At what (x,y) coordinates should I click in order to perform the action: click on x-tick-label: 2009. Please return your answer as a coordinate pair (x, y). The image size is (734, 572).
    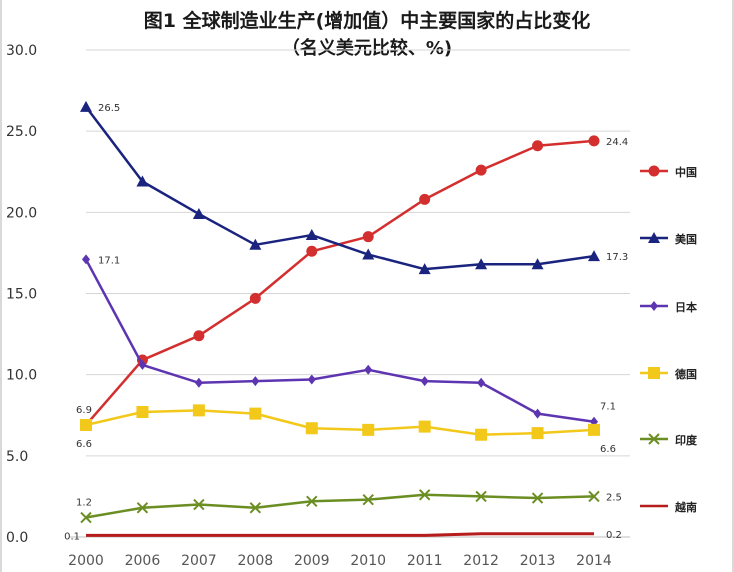
    Looking at the image, I should click on (312, 561).